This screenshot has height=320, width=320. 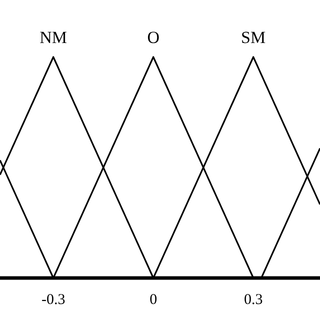 I want to click on series-label: O, so click(x=153, y=37).